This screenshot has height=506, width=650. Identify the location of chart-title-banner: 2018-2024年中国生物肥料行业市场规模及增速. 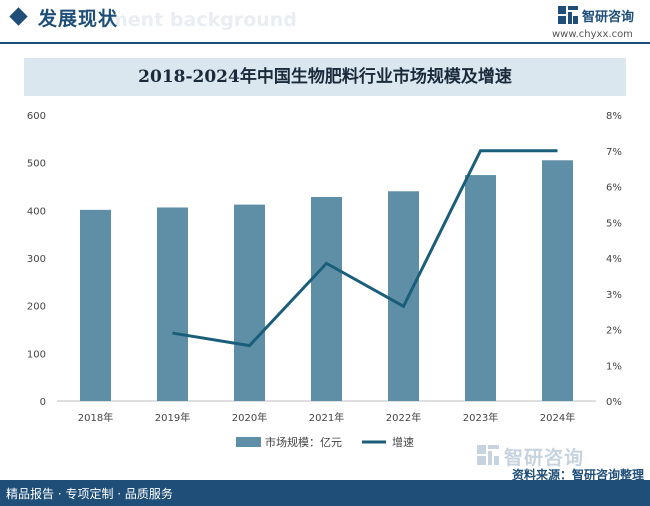
(325, 77).